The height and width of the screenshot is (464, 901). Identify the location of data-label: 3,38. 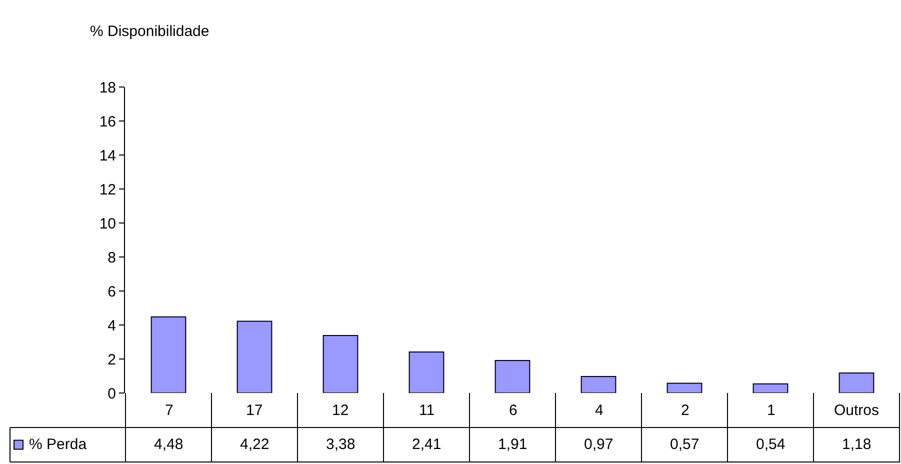
(341, 444).